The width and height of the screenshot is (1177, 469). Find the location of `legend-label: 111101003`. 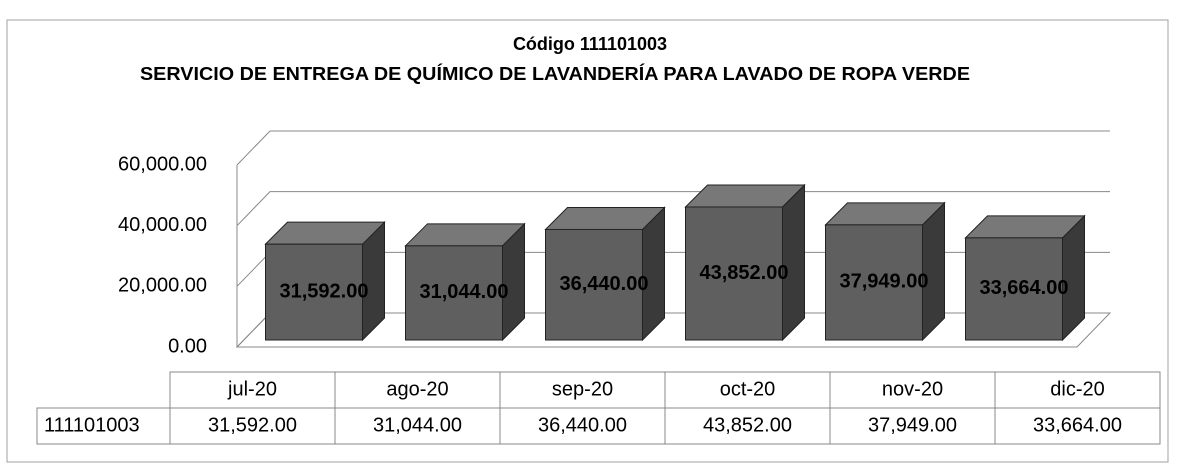

legend-label: 111101003 is located at coordinates (92, 425).